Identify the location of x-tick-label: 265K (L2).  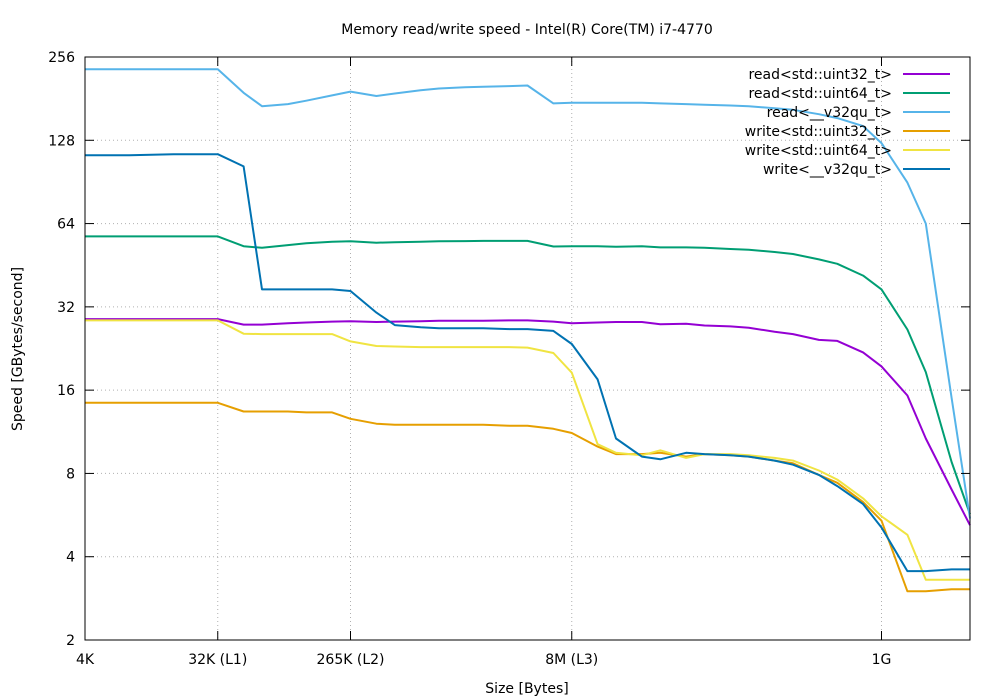
(351, 660).